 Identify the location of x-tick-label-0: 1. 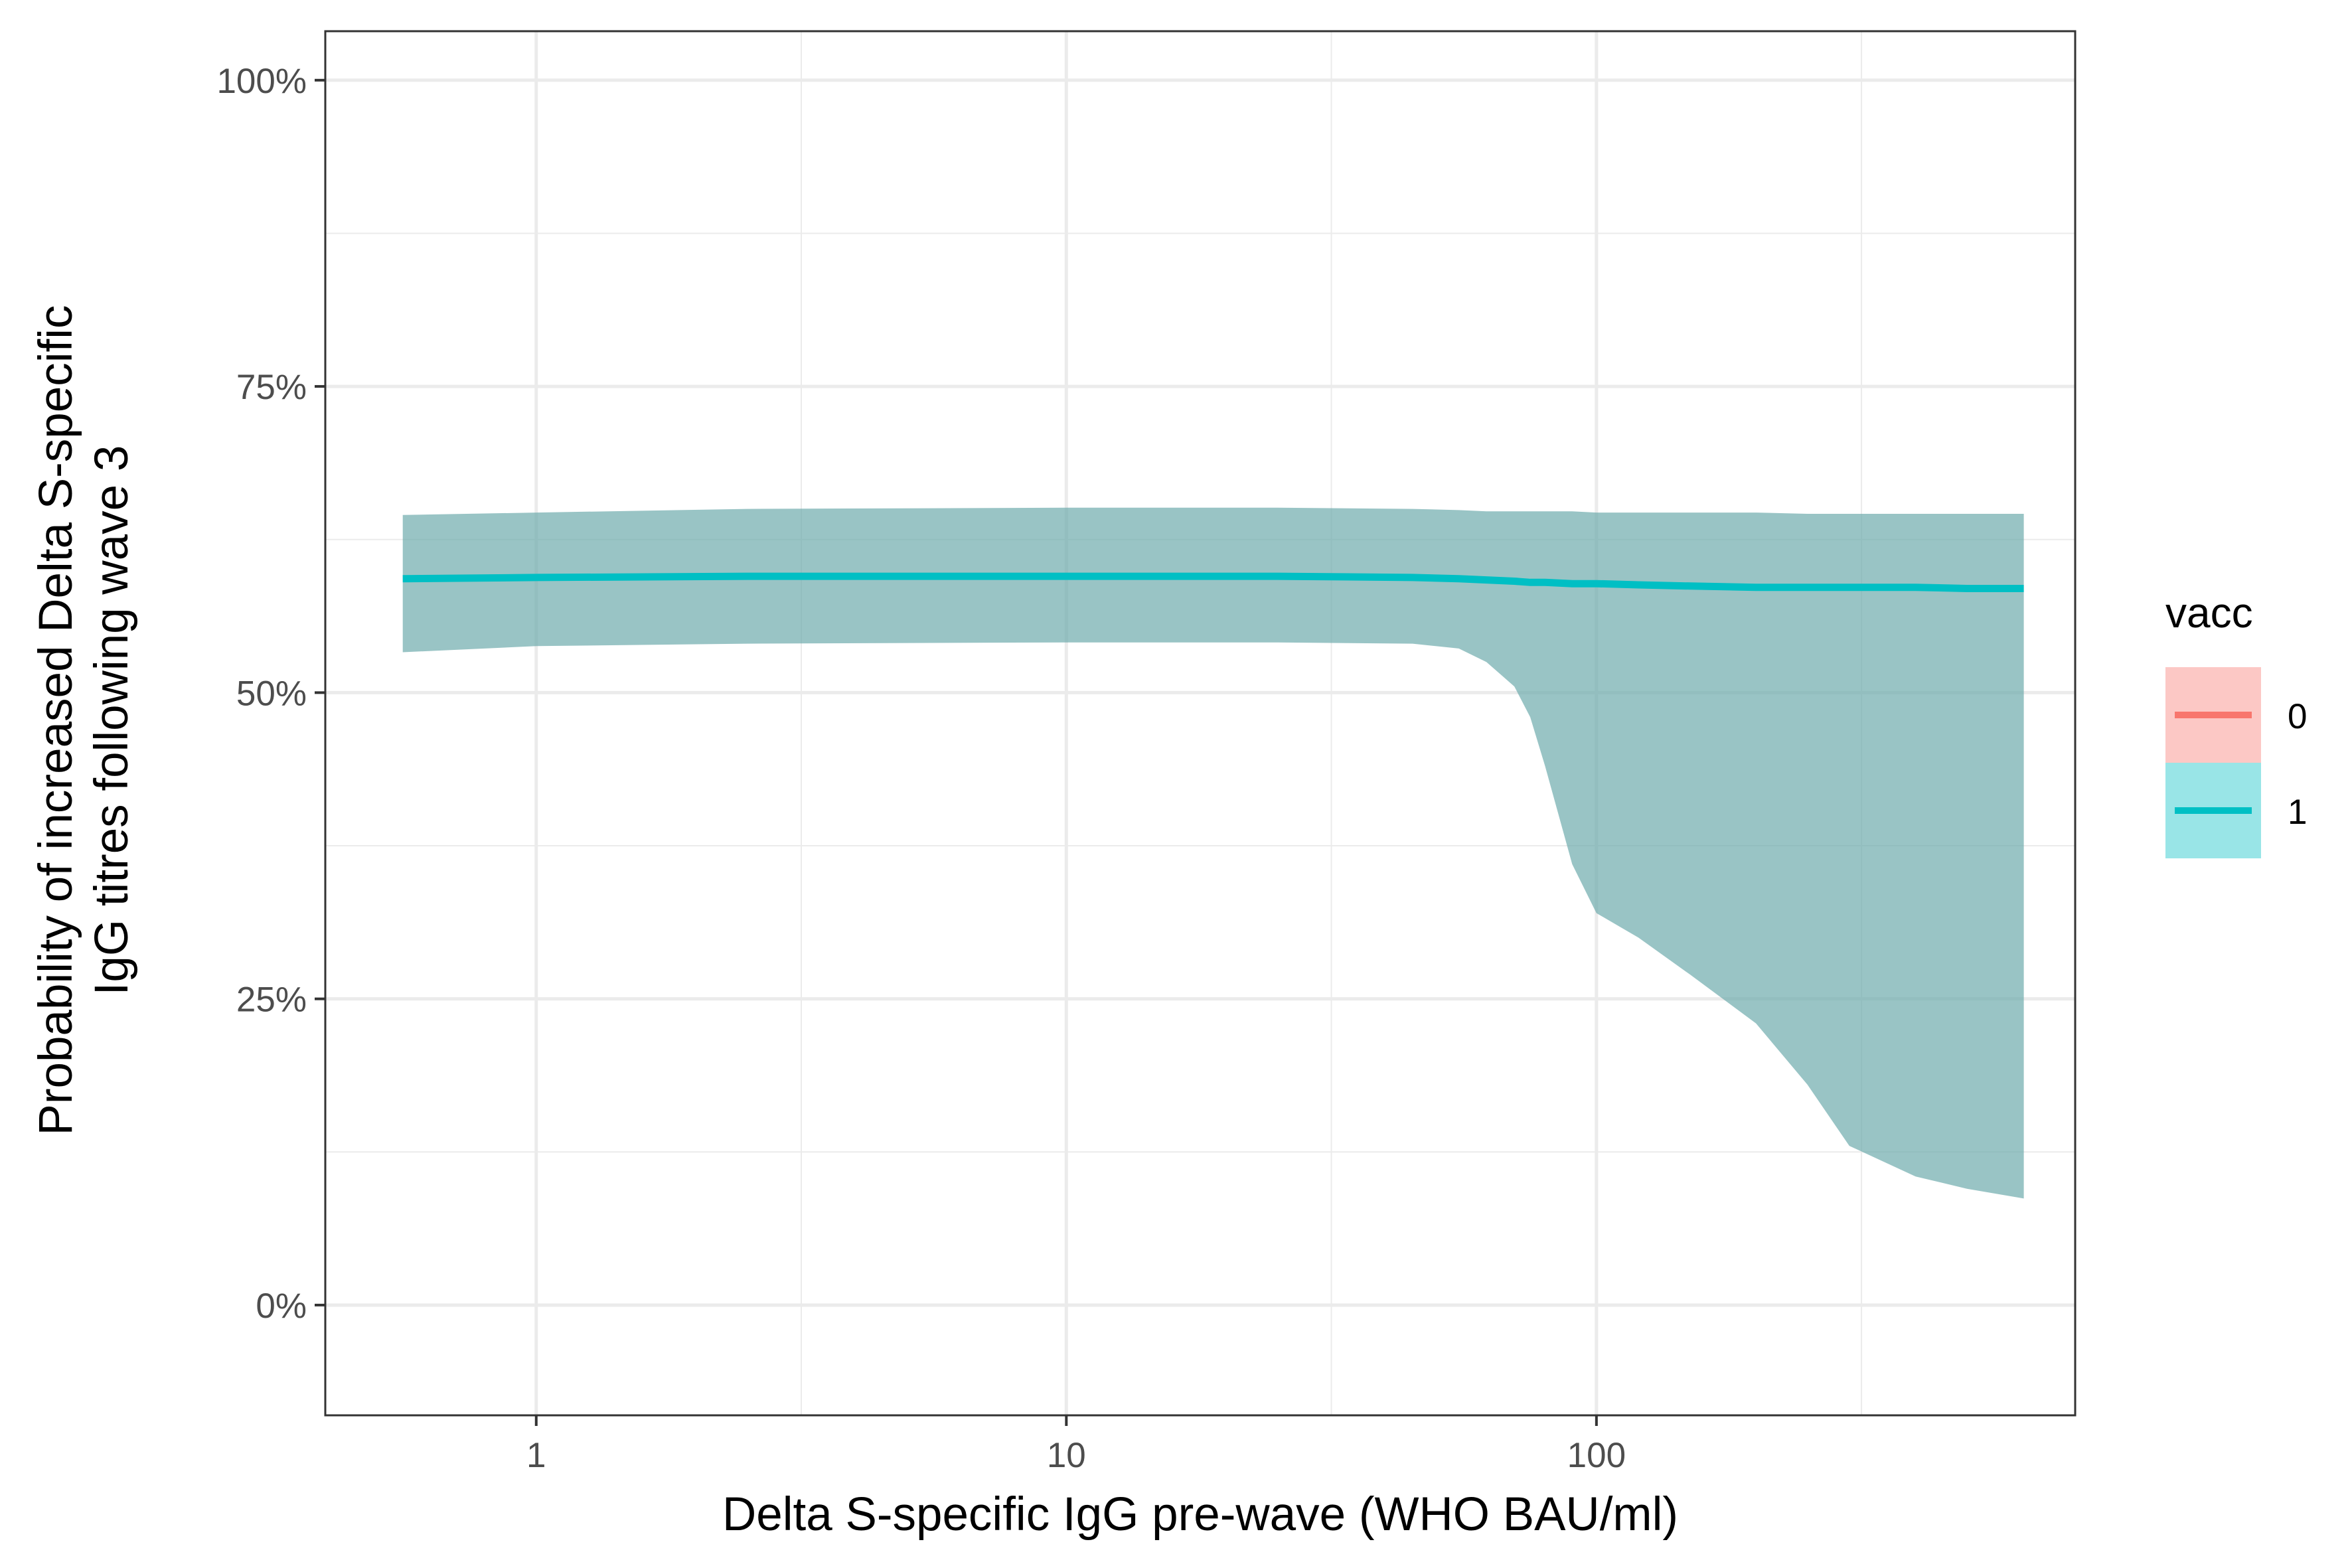
(536, 1456).